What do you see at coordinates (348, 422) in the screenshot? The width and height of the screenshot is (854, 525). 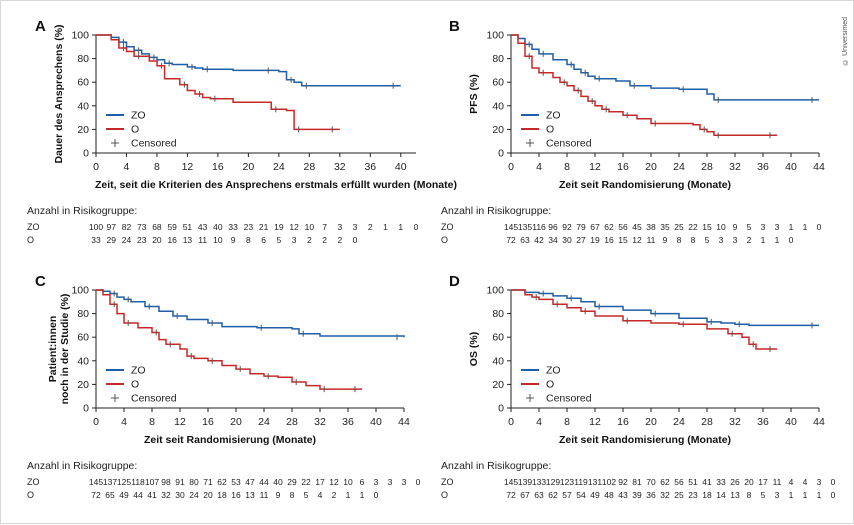 I see `x-tick-label: 36` at bounding box center [348, 422].